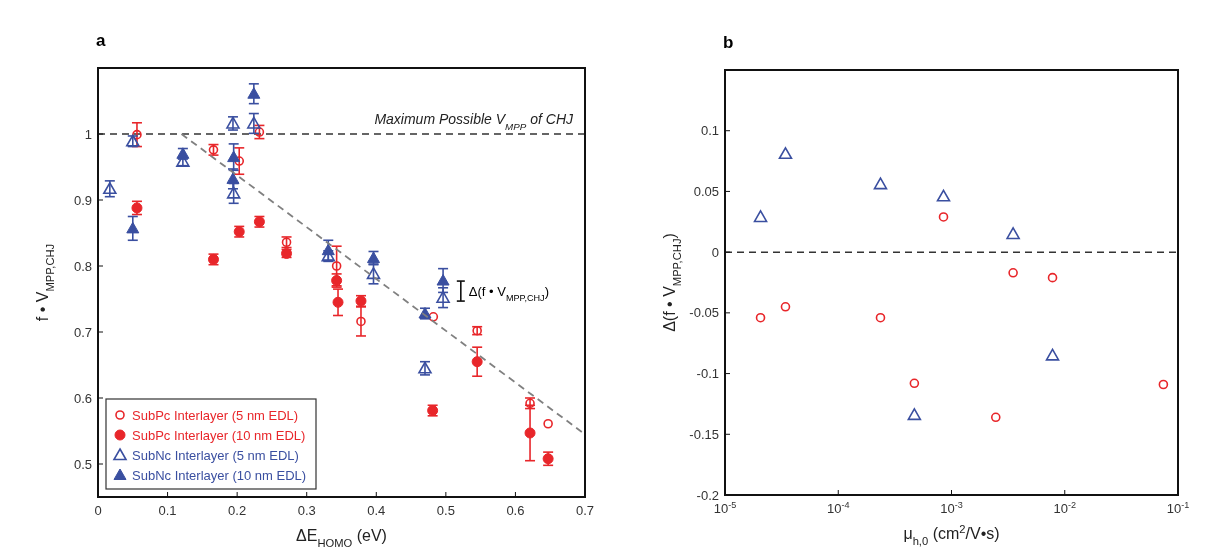 Image resolution: width=1206 pixels, height=560 pixels. What do you see at coordinates (706, 191) in the screenshot?
I see `y-tick-label: 0.05` at bounding box center [706, 191].